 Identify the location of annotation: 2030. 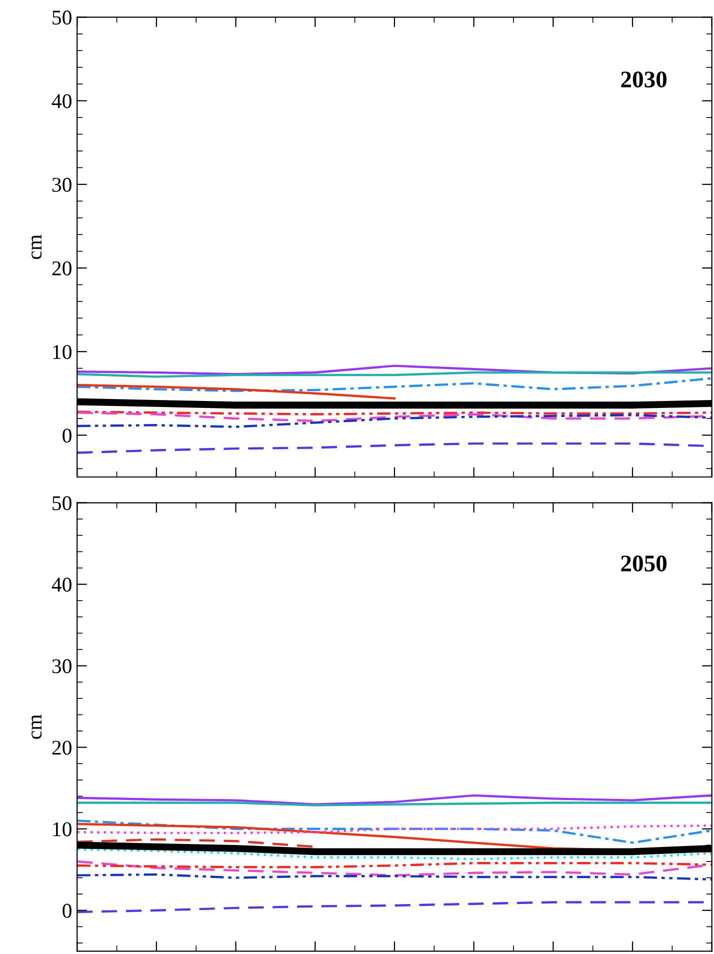
(644, 80).